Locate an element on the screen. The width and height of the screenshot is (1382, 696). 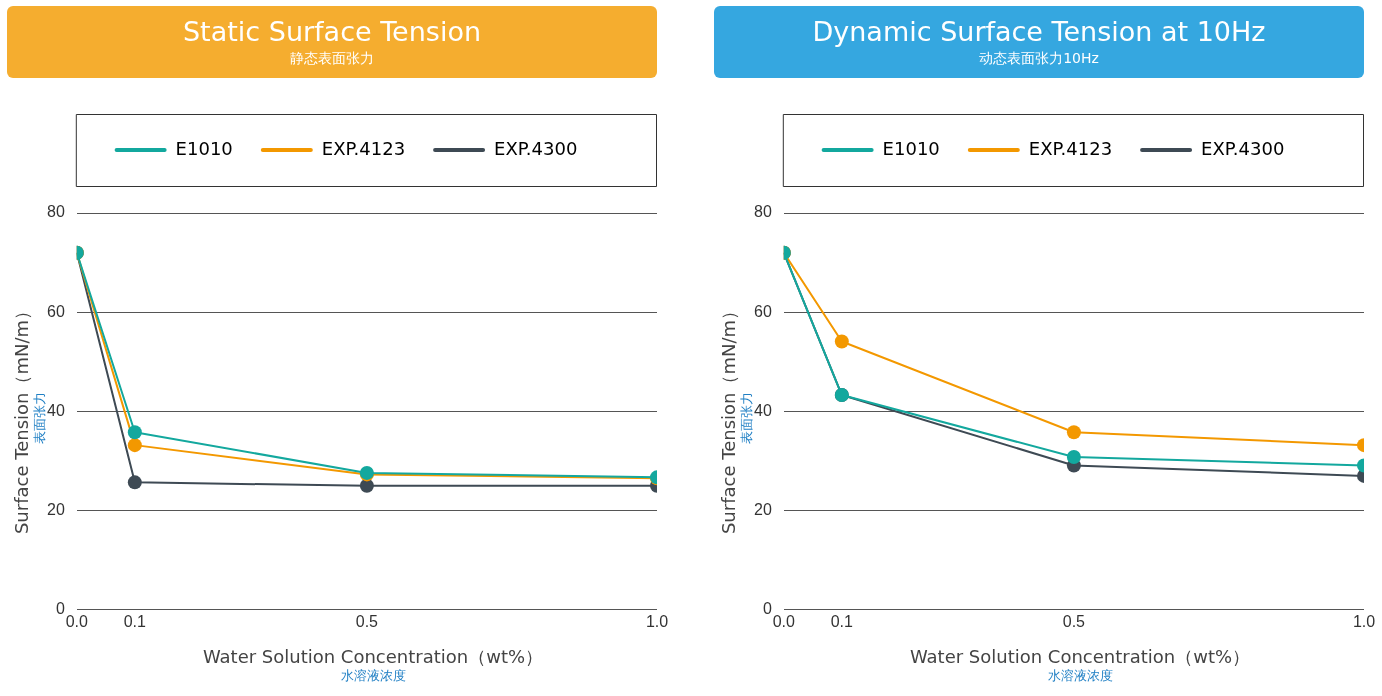
chart-subtitle: 动态表面张力10Hz is located at coordinates (1039, 58).